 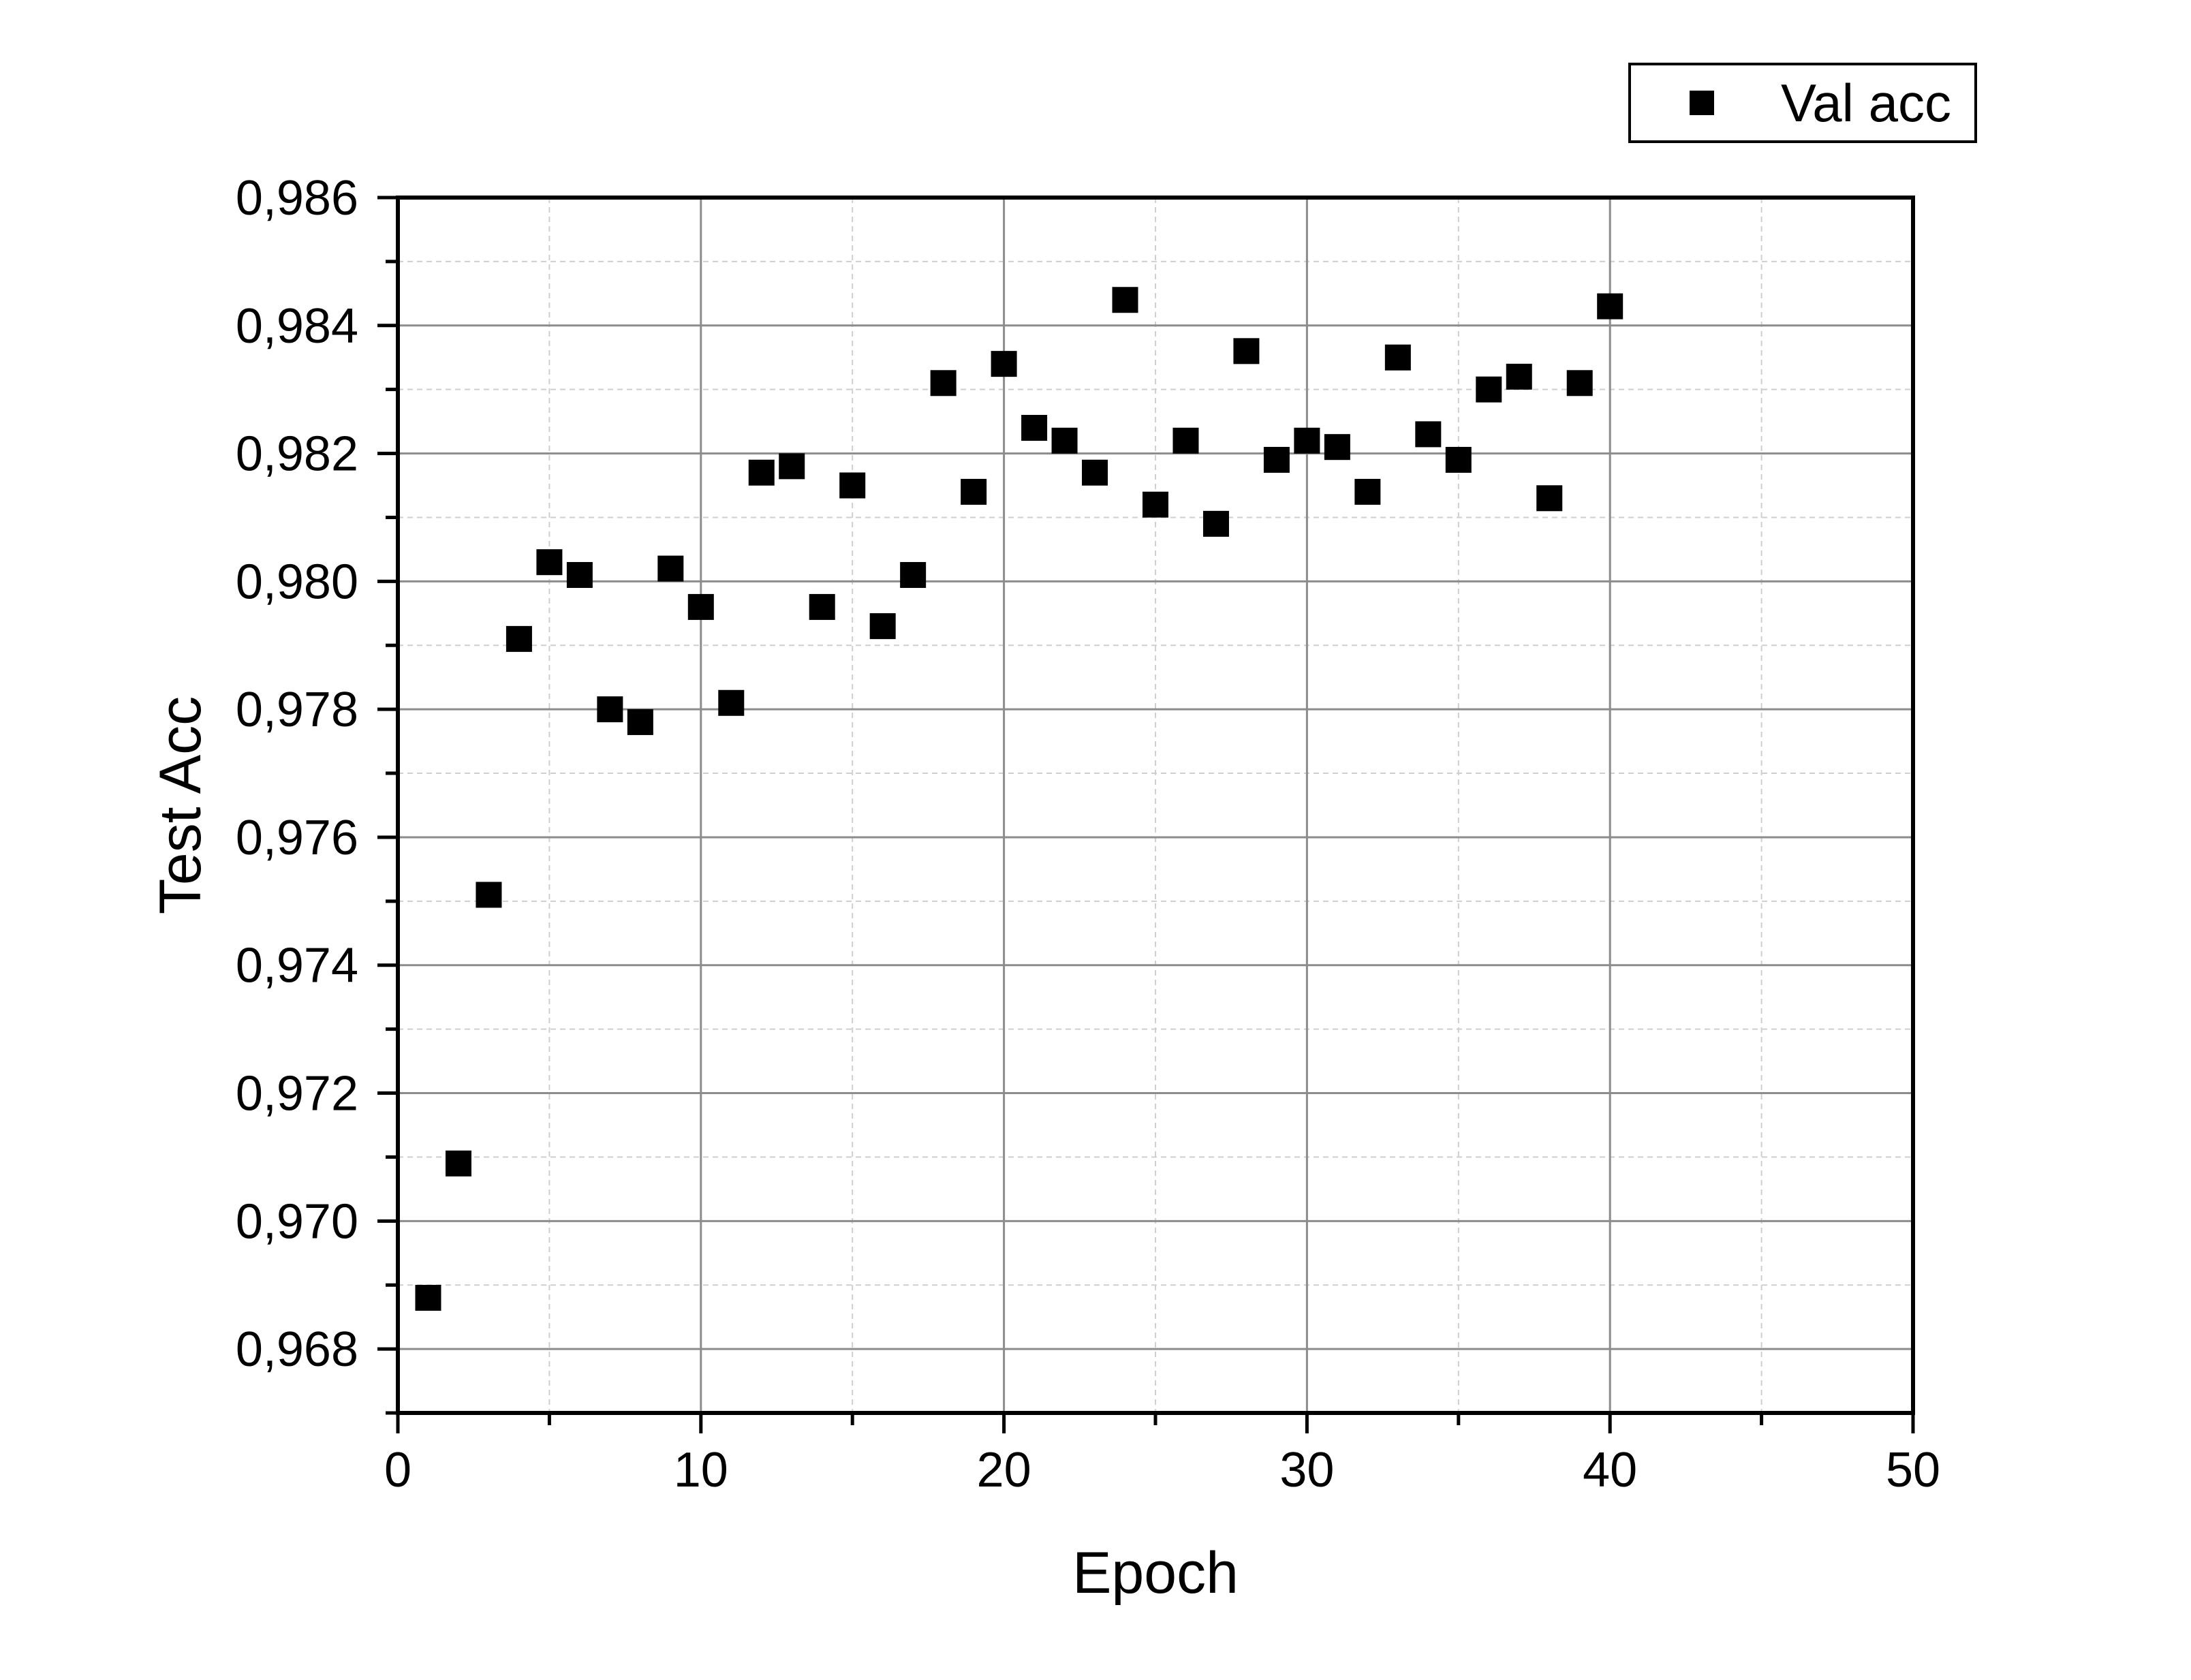 What do you see at coordinates (701, 1470) in the screenshot?
I see `x-tick-label: 10` at bounding box center [701, 1470].